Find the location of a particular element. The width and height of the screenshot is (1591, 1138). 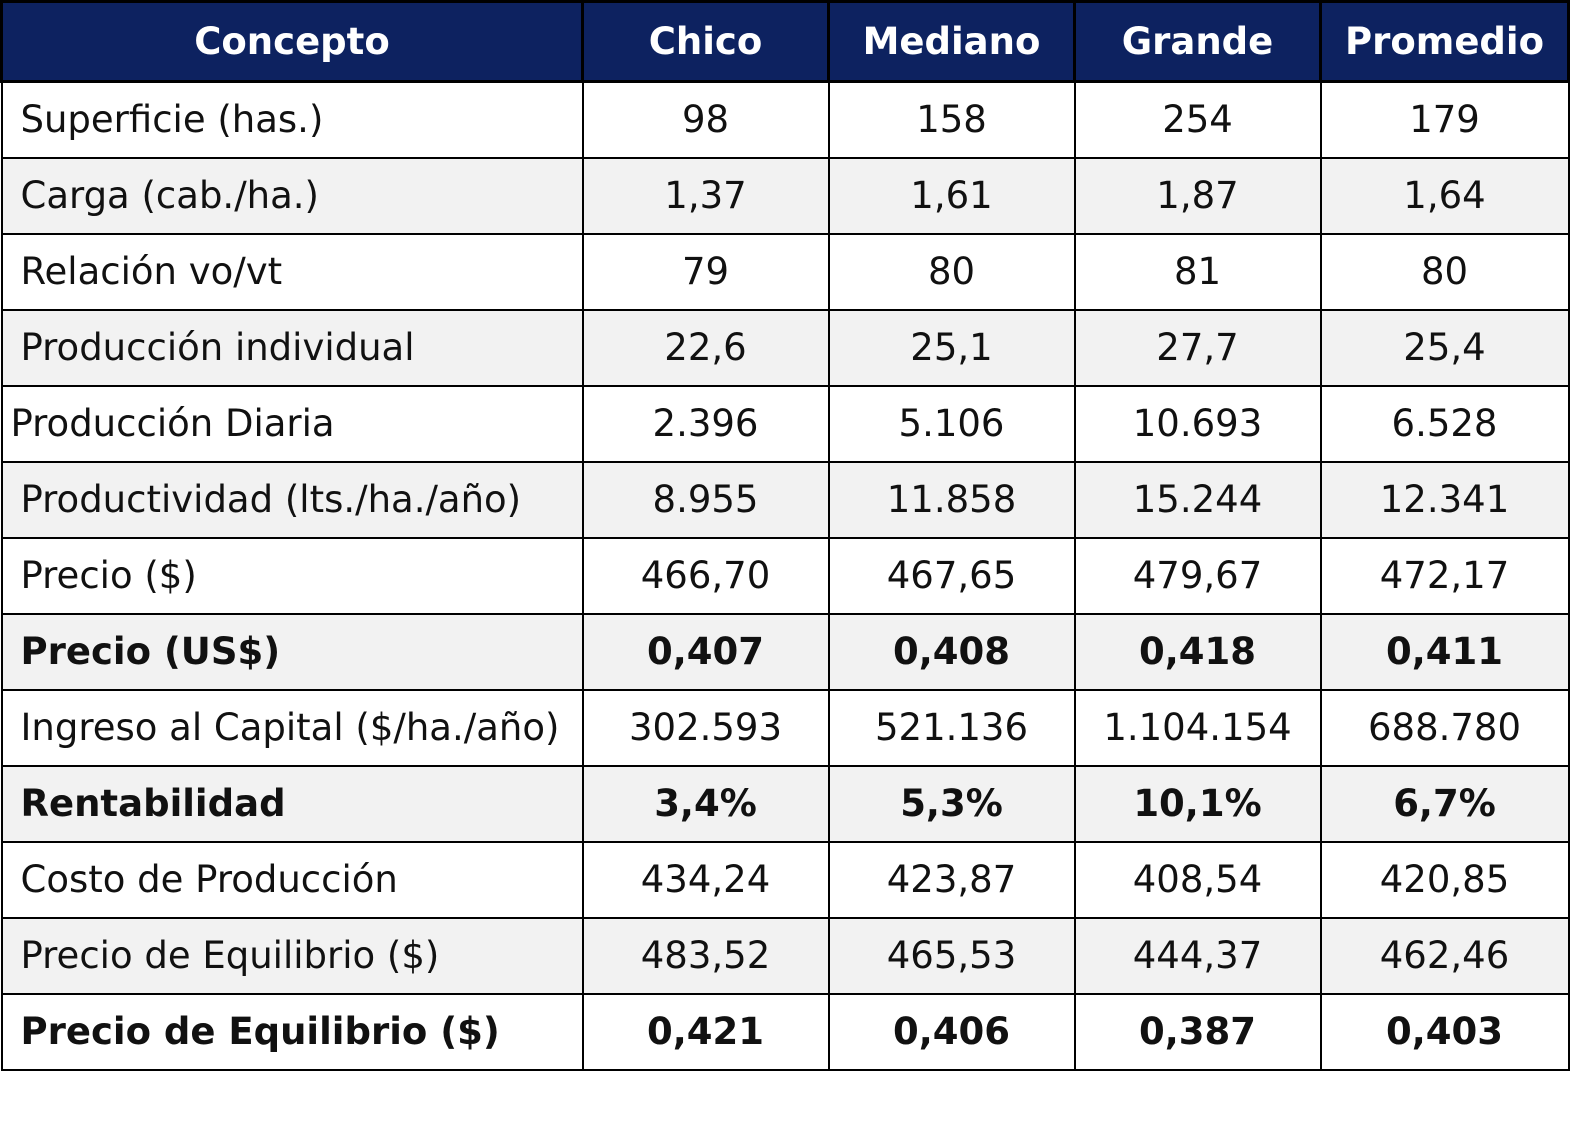

cell-promedio: 80 is located at coordinates (1444, 271).